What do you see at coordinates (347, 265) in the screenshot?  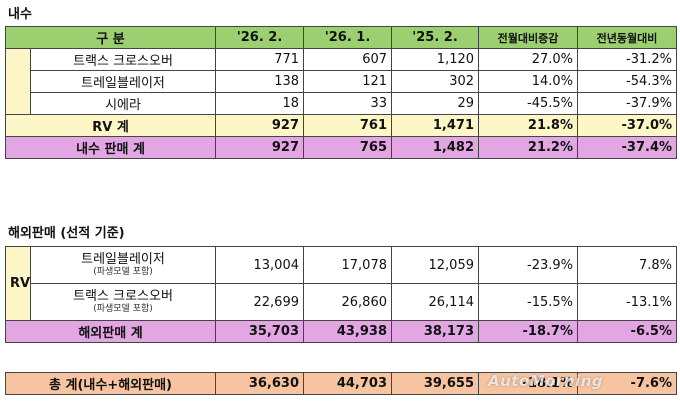 I see `value-2026-jan: 17,078` at bounding box center [347, 265].